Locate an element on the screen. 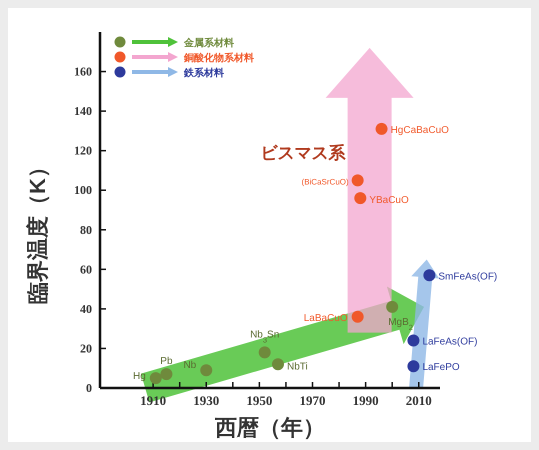 Image resolution: width=539 pixels, height=450 pixels. annotation: ビスマス系 is located at coordinates (303, 152).